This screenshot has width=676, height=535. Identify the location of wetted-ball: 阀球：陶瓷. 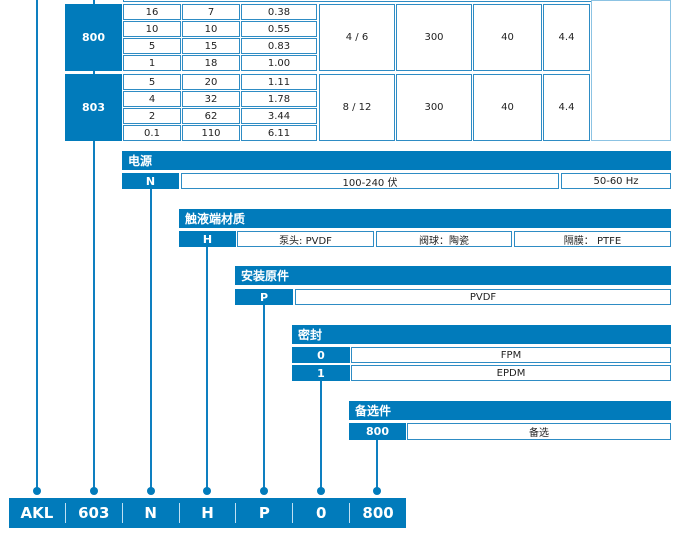
(444, 239).